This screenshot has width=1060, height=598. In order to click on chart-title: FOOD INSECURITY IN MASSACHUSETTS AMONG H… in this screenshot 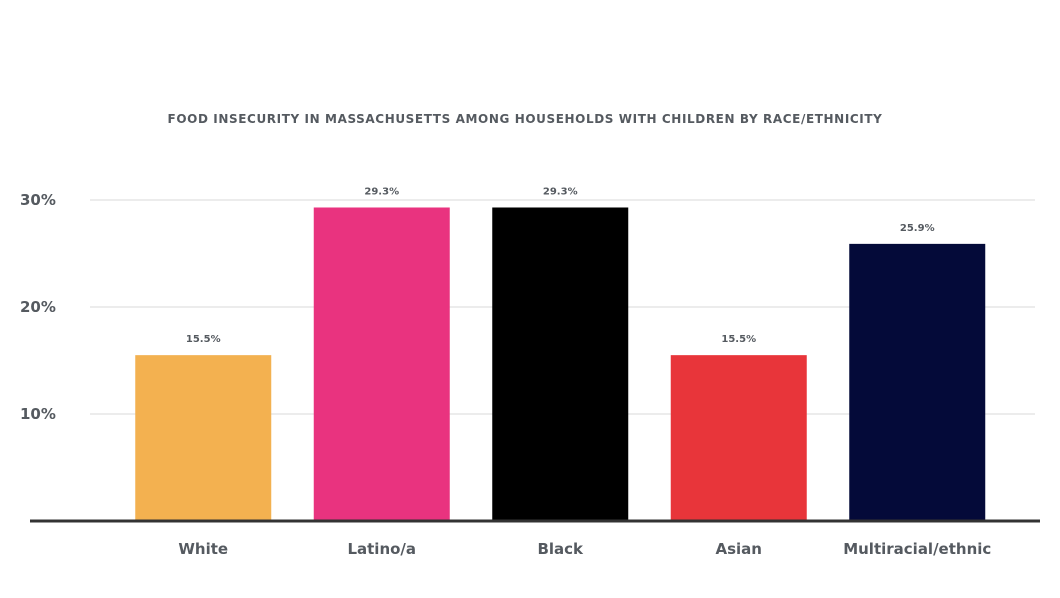, I will do `click(525, 119)`.